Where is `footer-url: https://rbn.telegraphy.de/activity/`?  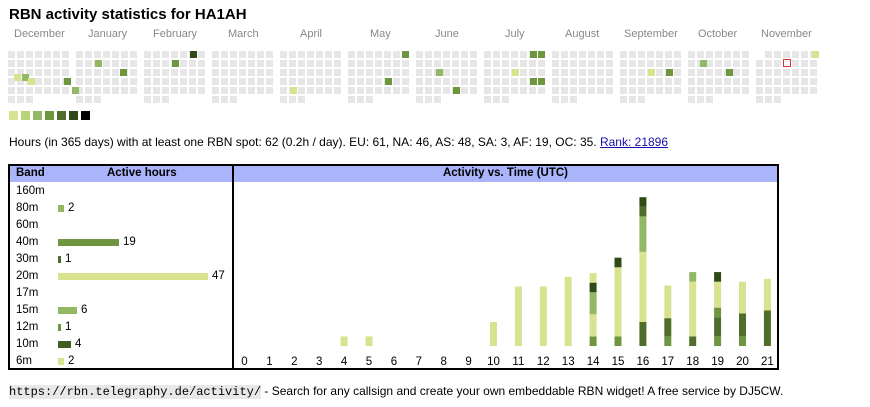
footer-url: https://rbn.telegraphy.de/activity/ is located at coordinates (135, 392).